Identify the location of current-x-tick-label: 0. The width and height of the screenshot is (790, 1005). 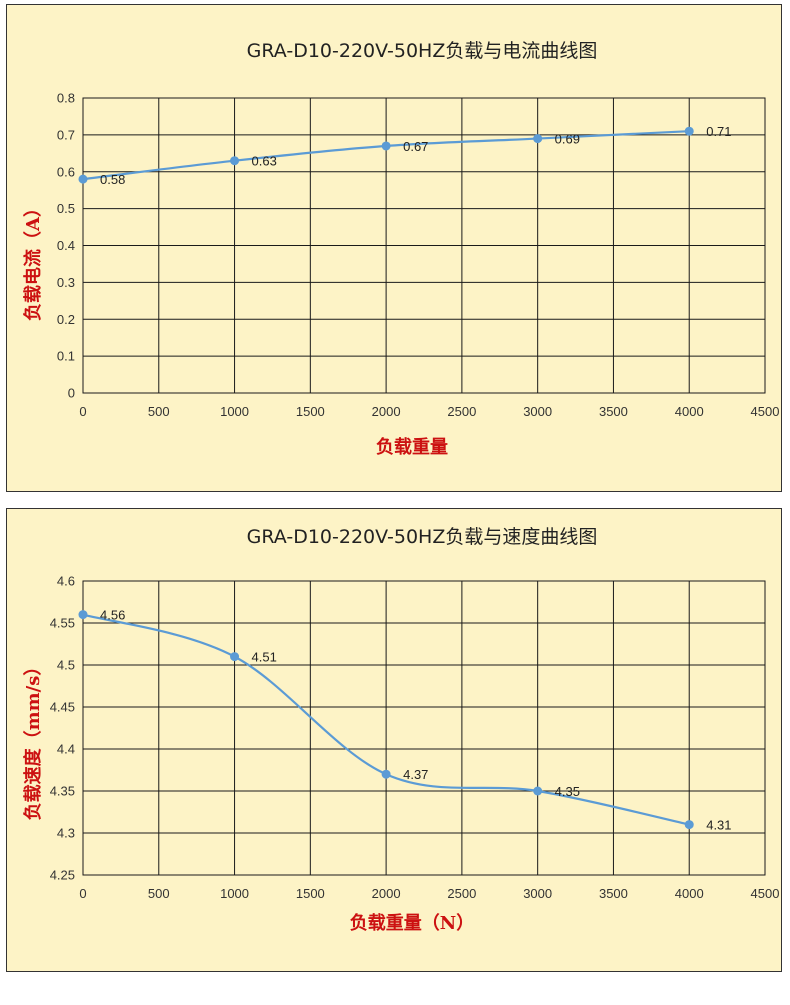
(82, 411).